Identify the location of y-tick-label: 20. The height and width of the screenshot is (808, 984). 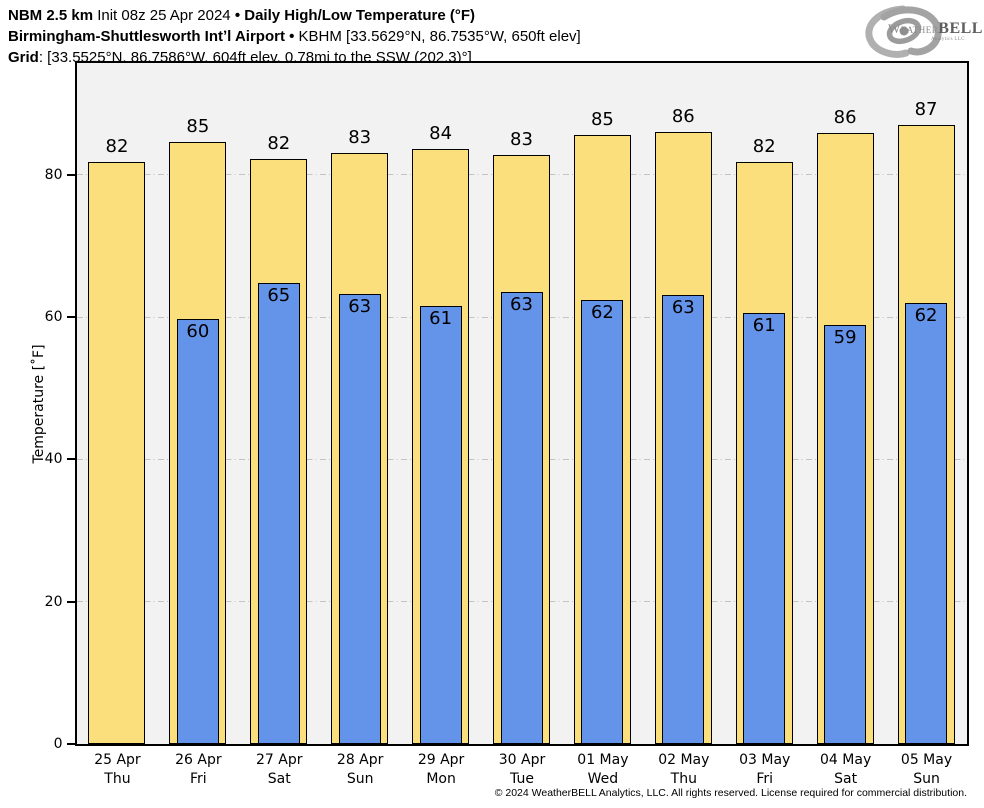
(53, 601).